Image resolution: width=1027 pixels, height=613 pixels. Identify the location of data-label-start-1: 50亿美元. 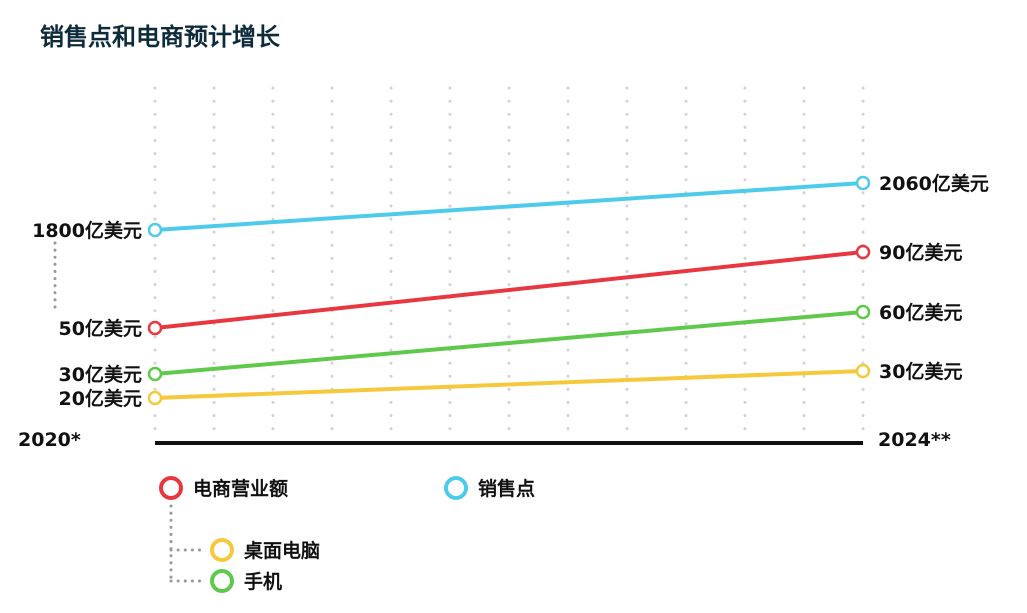
(100, 328).